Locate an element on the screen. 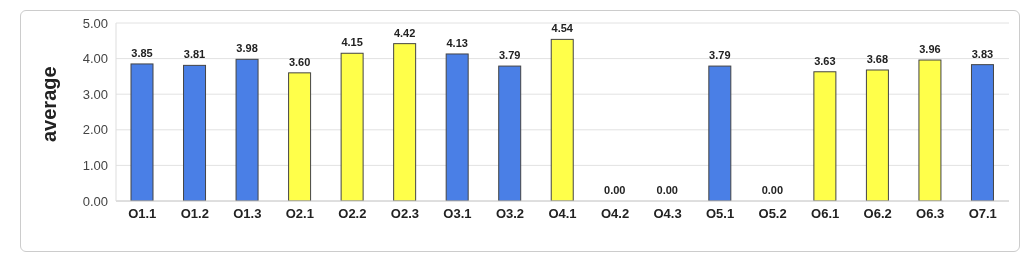 Image resolution: width=1036 pixels, height=280 pixels. y-tick-label: 3.00 is located at coordinates (95, 94).